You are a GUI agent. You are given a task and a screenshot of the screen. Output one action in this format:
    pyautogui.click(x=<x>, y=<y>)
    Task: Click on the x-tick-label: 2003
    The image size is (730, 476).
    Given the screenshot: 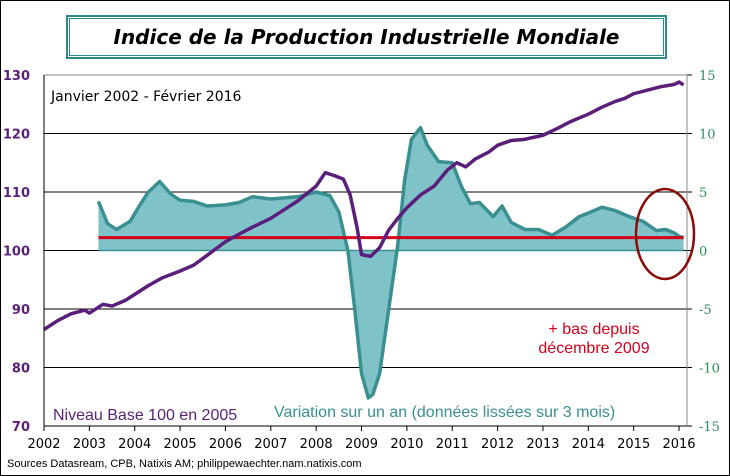 What is the action you would take?
    pyautogui.click(x=89, y=444)
    